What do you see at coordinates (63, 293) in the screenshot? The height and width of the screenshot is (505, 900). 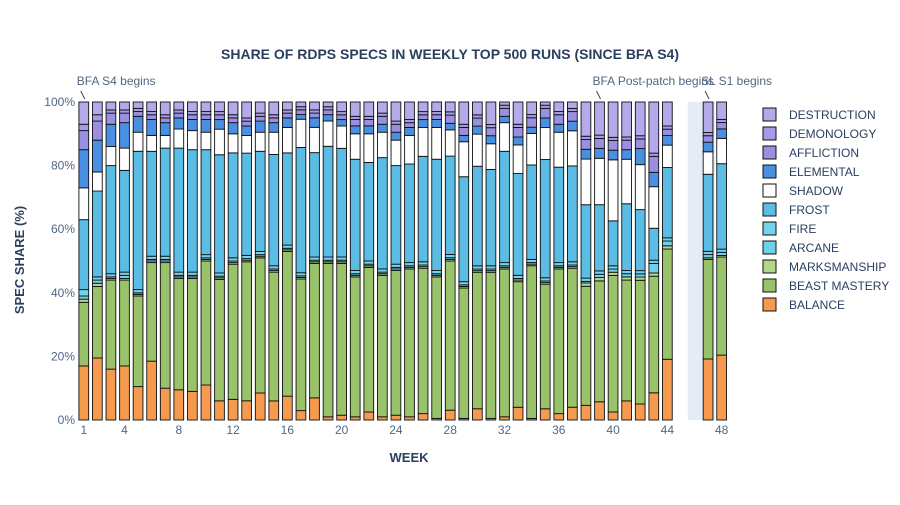 I see `y-tick-label: 40%` at bounding box center [63, 293].